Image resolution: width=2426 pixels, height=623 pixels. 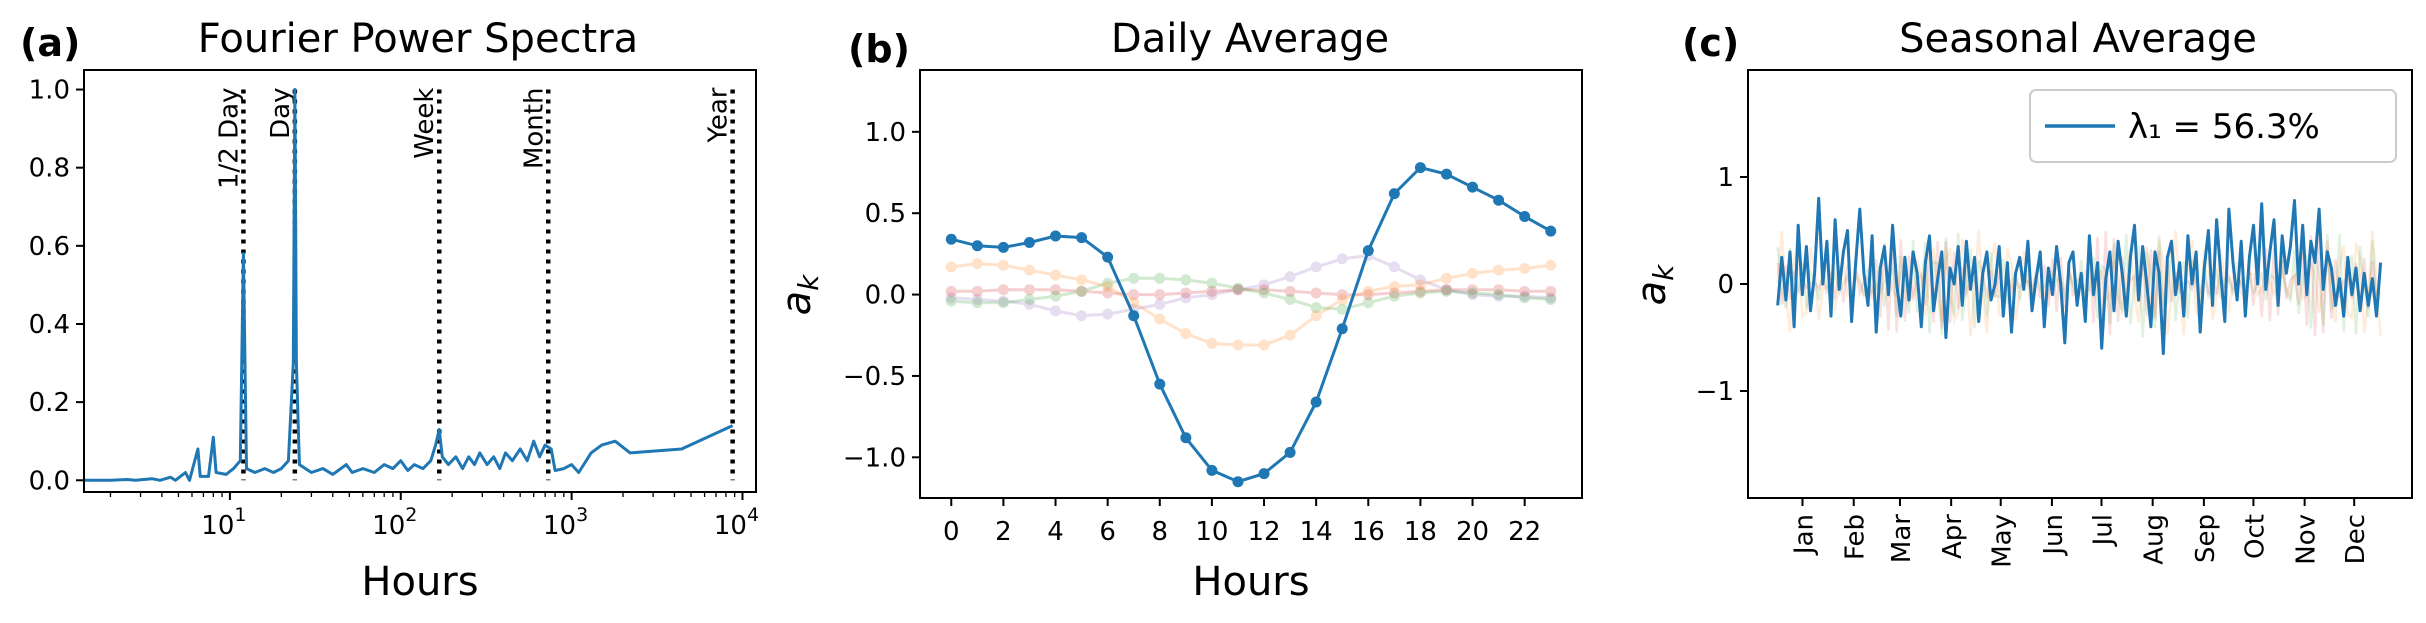 What do you see at coordinates (418, 39) in the screenshot?
I see `panel-a-title: Fourier Power Spectra` at bounding box center [418, 39].